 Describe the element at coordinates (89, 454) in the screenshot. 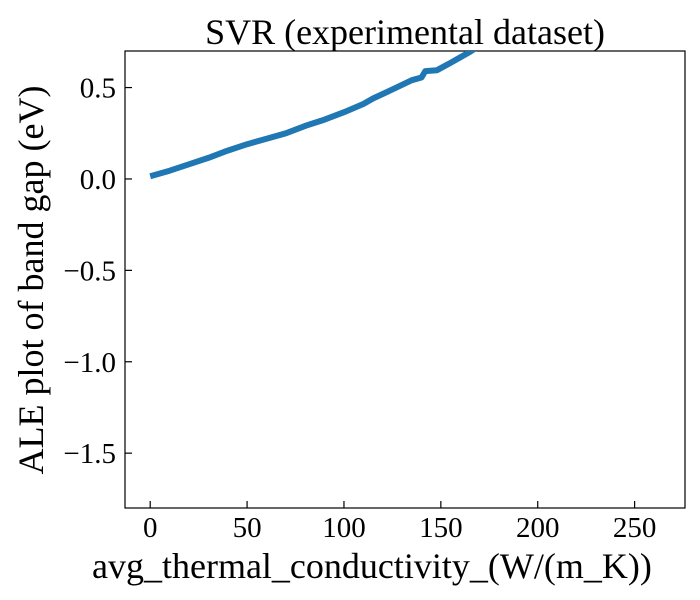

I see `y-tick-label: −1.5` at that location.